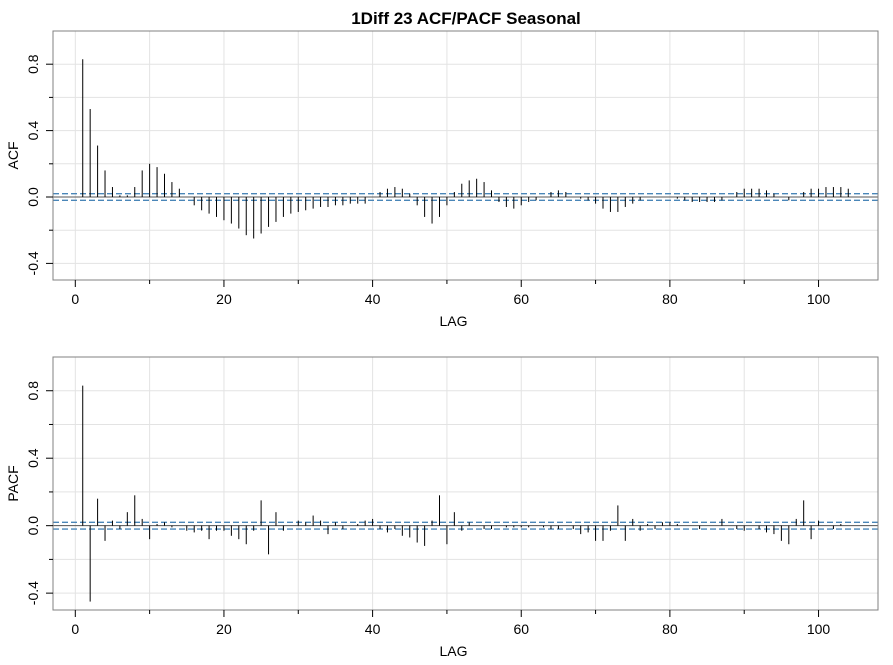 The image size is (893, 665). Describe the element at coordinates (13, 483) in the screenshot. I see `pacf-y-axis-label: PACF` at that location.